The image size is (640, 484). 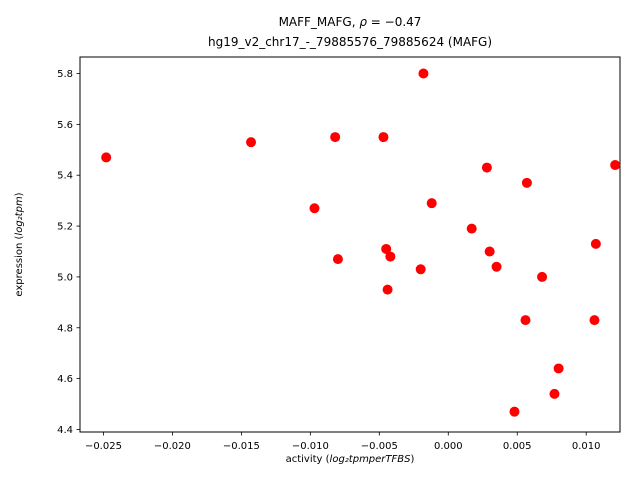 What do you see at coordinates (310, 446) in the screenshot?
I see `x-tick-label: −0.010` at bounding box center [310, 446].